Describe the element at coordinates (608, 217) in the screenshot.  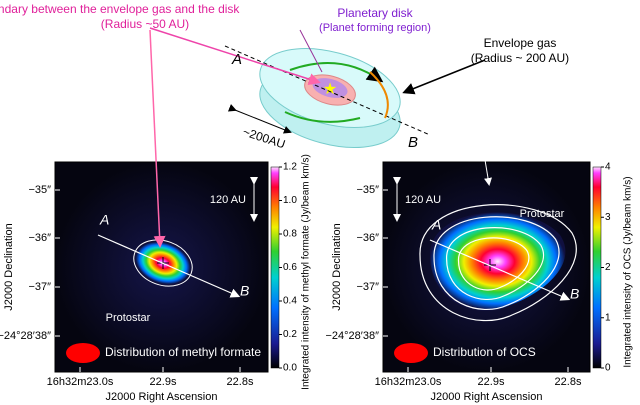
I see `colorbar-tick-label: 3` at that location.